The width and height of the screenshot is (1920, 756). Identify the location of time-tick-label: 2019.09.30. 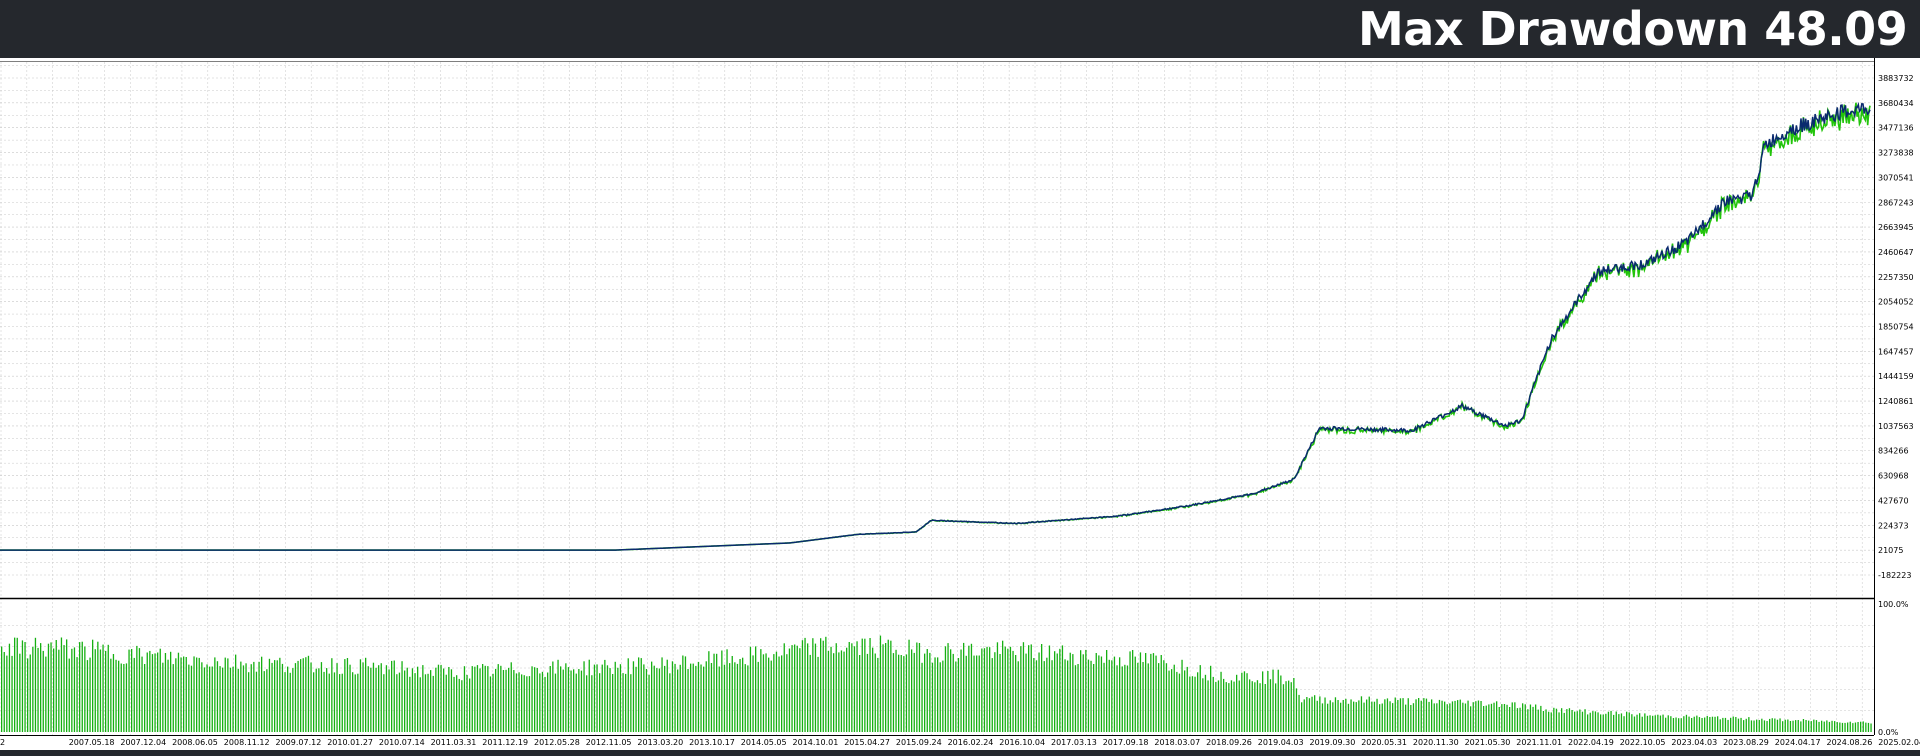
(1333, 742).